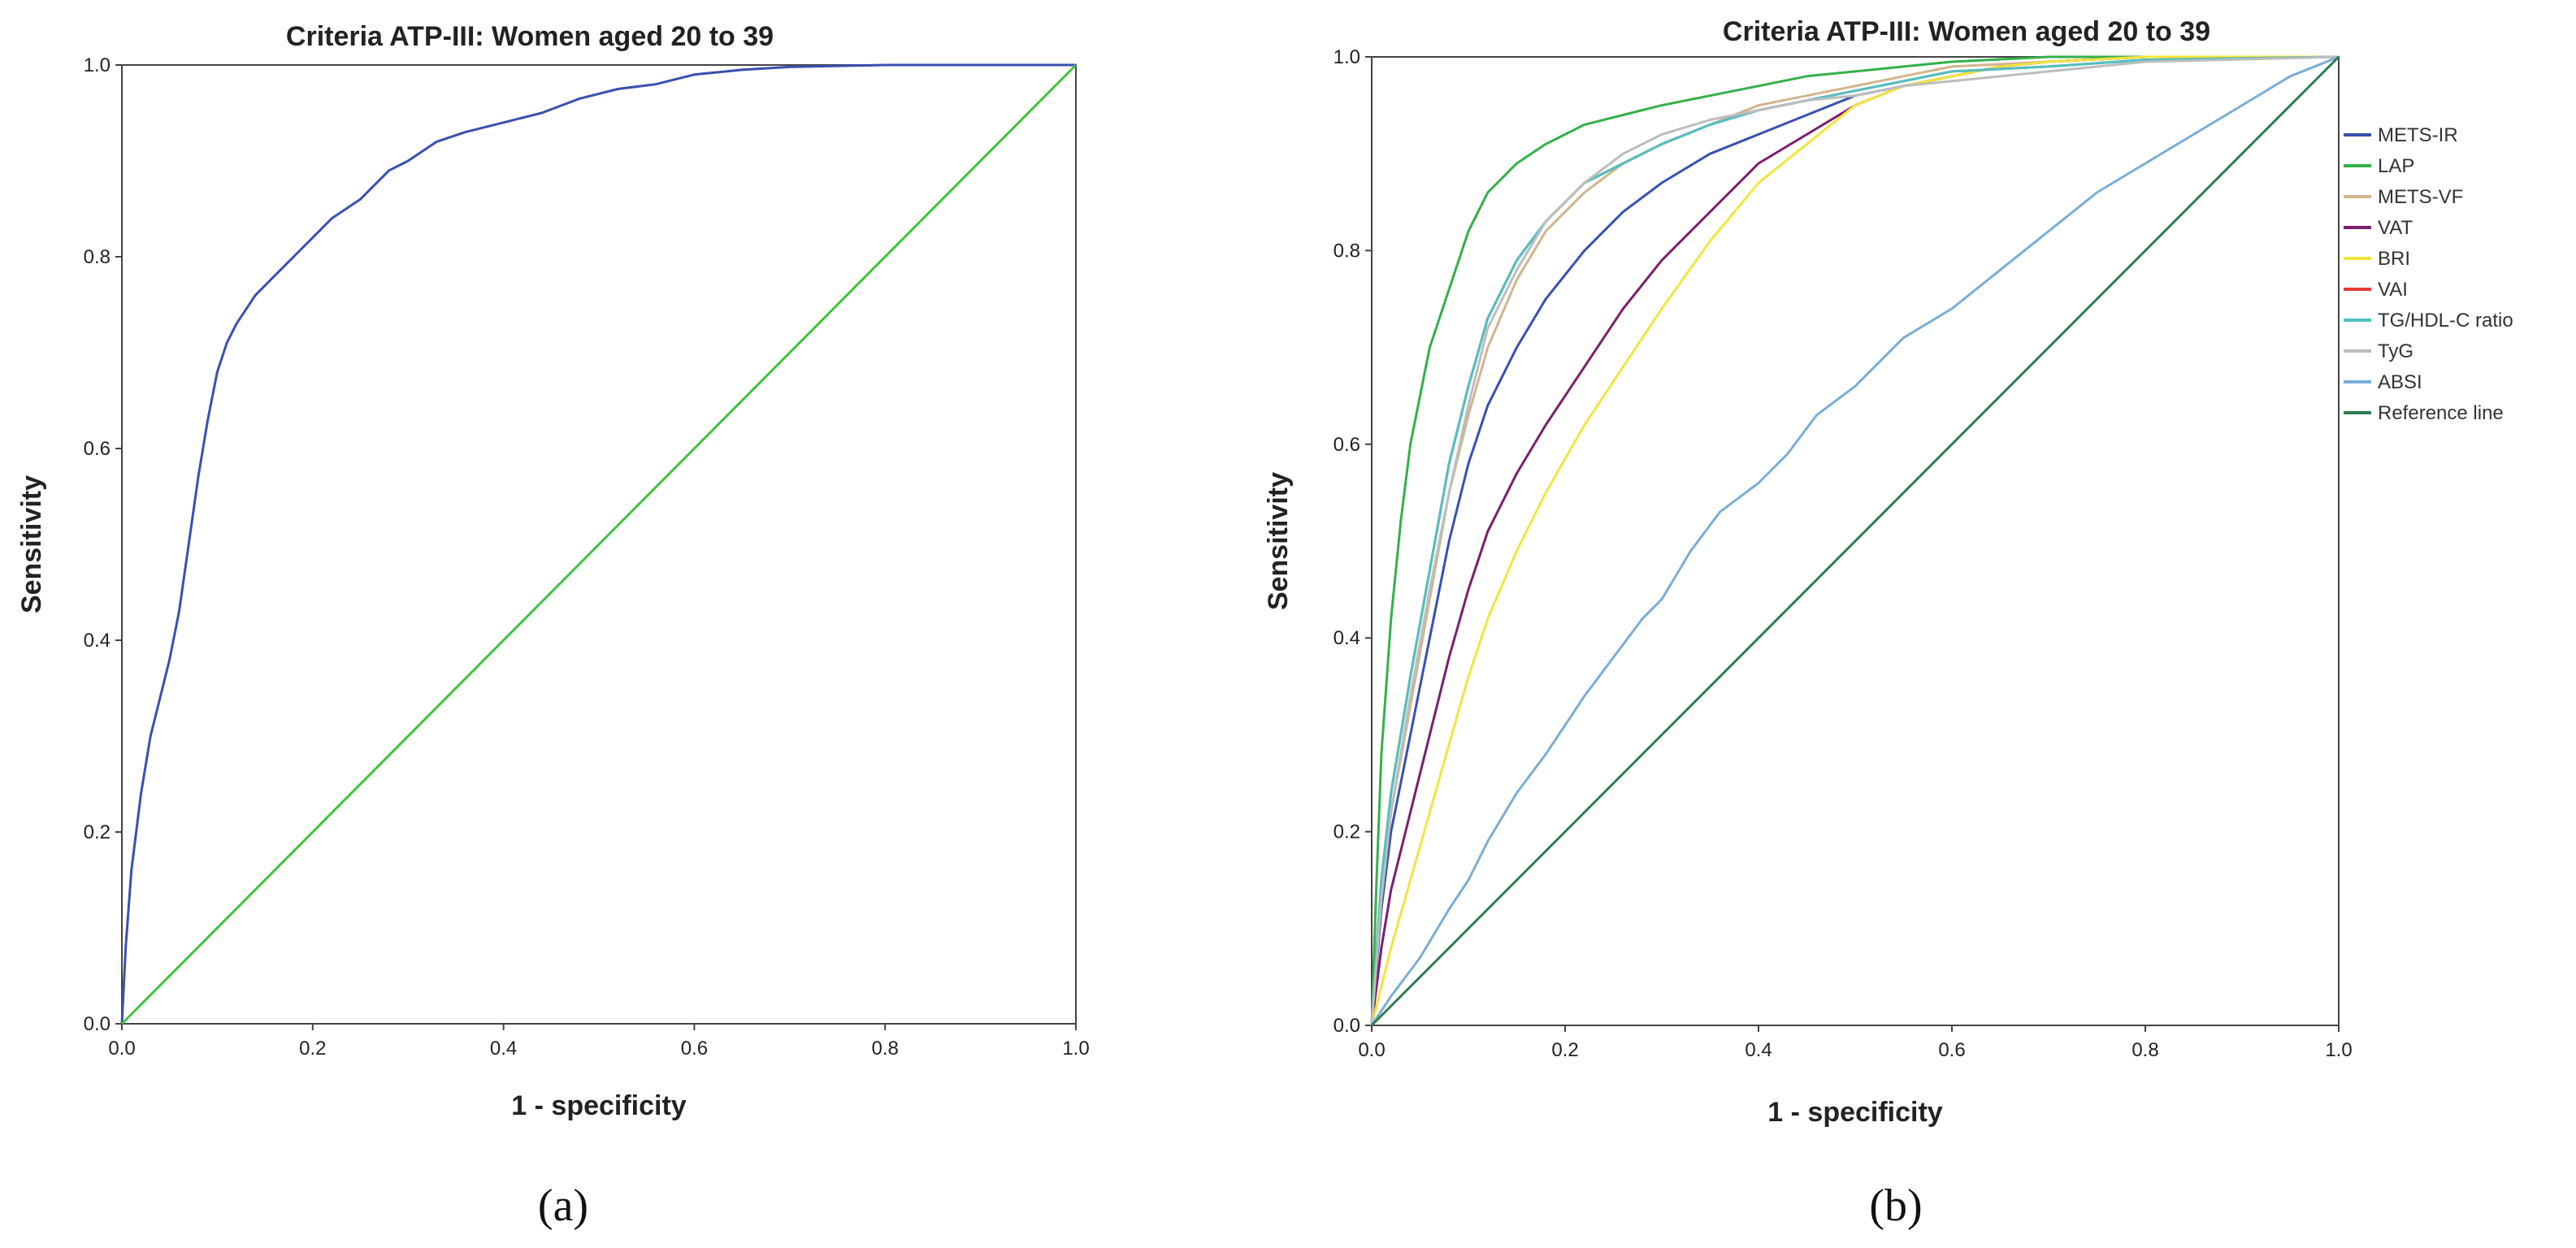 Image resolution: width=2576 pixels, height=1248 pixels. Describe the element at coordinates (312, 1049) in the screenshot. I see `chart-a-x-tick-label: 0.2` at that location.